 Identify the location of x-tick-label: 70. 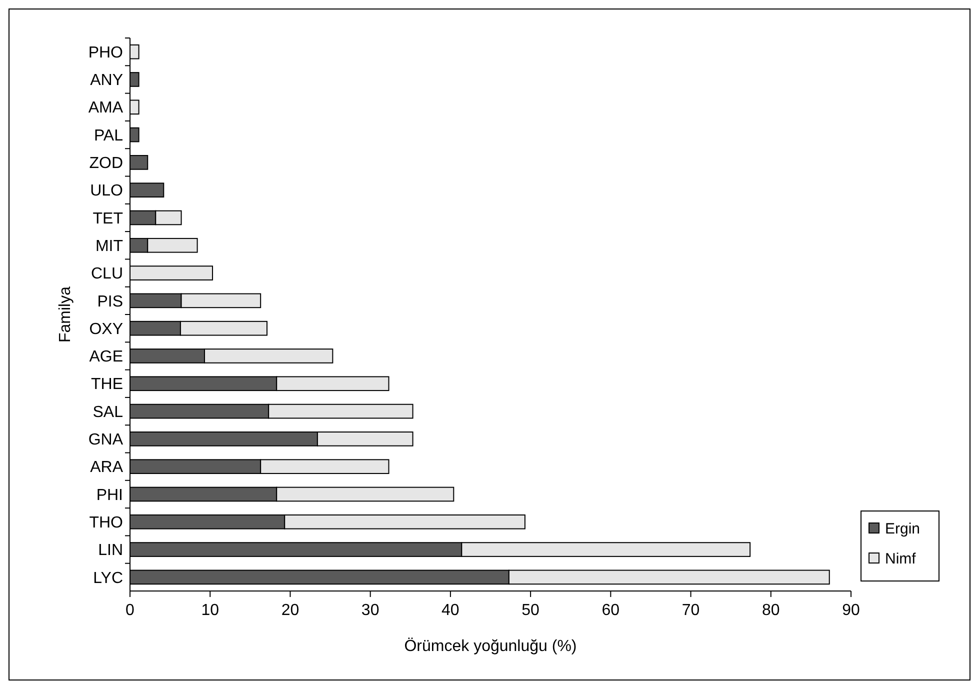
(691, 610).